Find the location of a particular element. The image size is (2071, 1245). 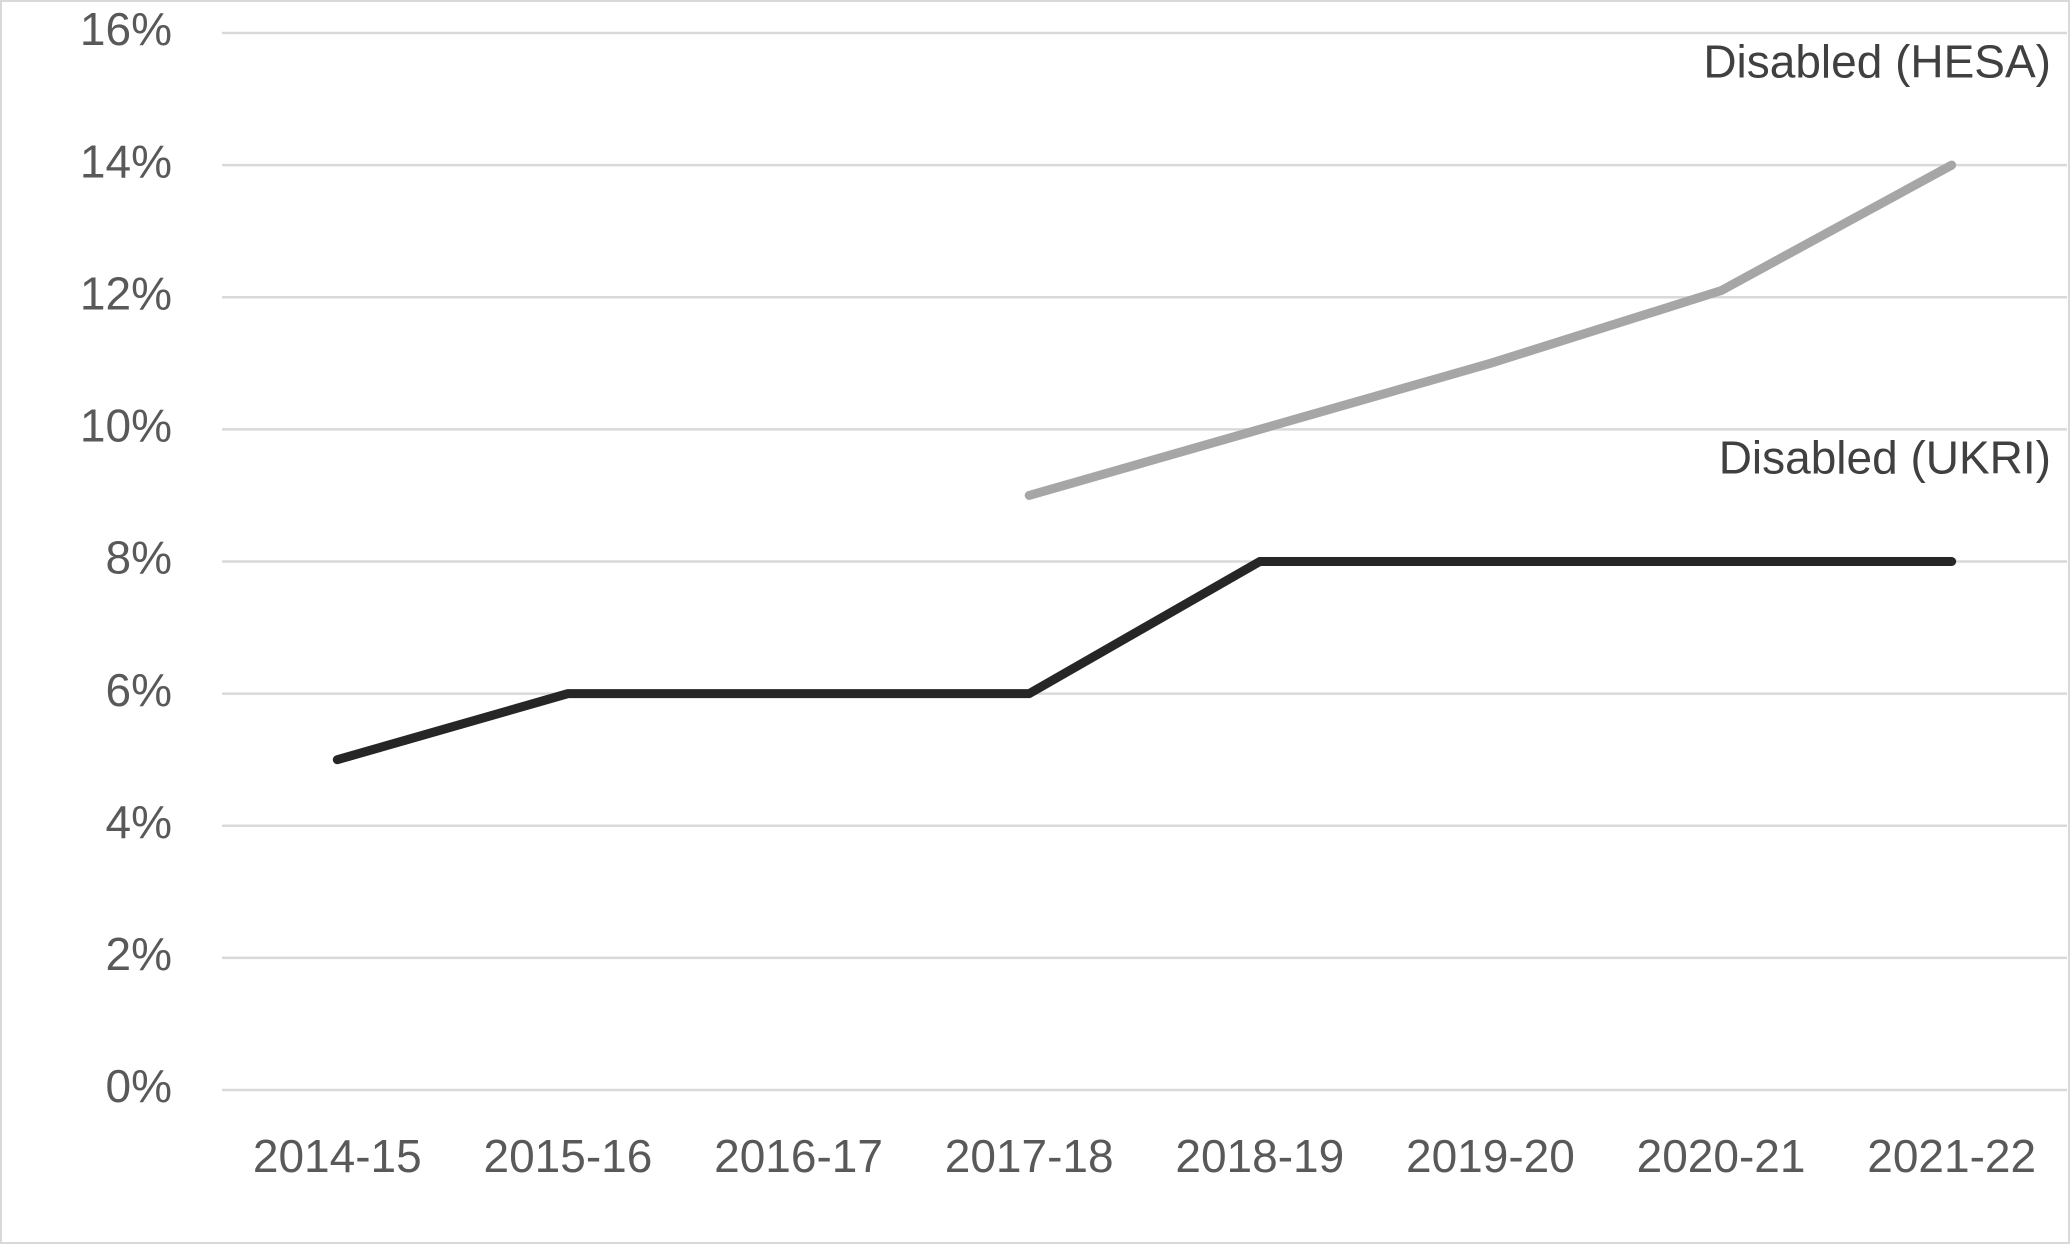

y-tick-label: 2% is located at coordinates (139, 954).